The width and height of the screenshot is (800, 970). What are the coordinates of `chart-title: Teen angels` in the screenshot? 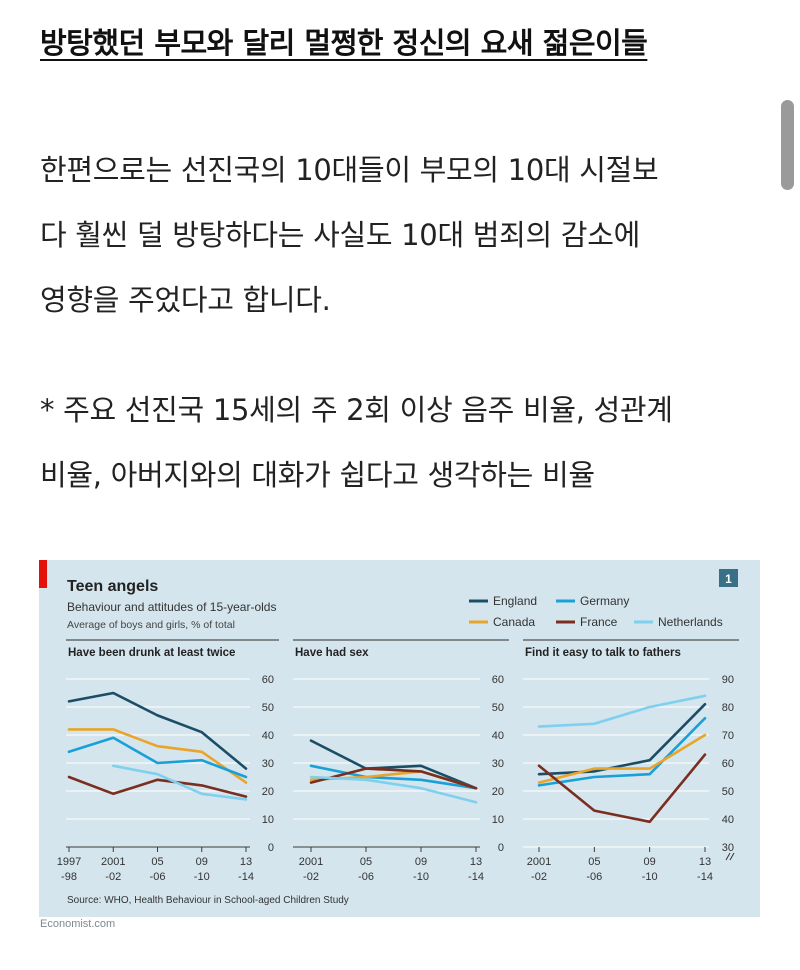 It's located at (112, 586).